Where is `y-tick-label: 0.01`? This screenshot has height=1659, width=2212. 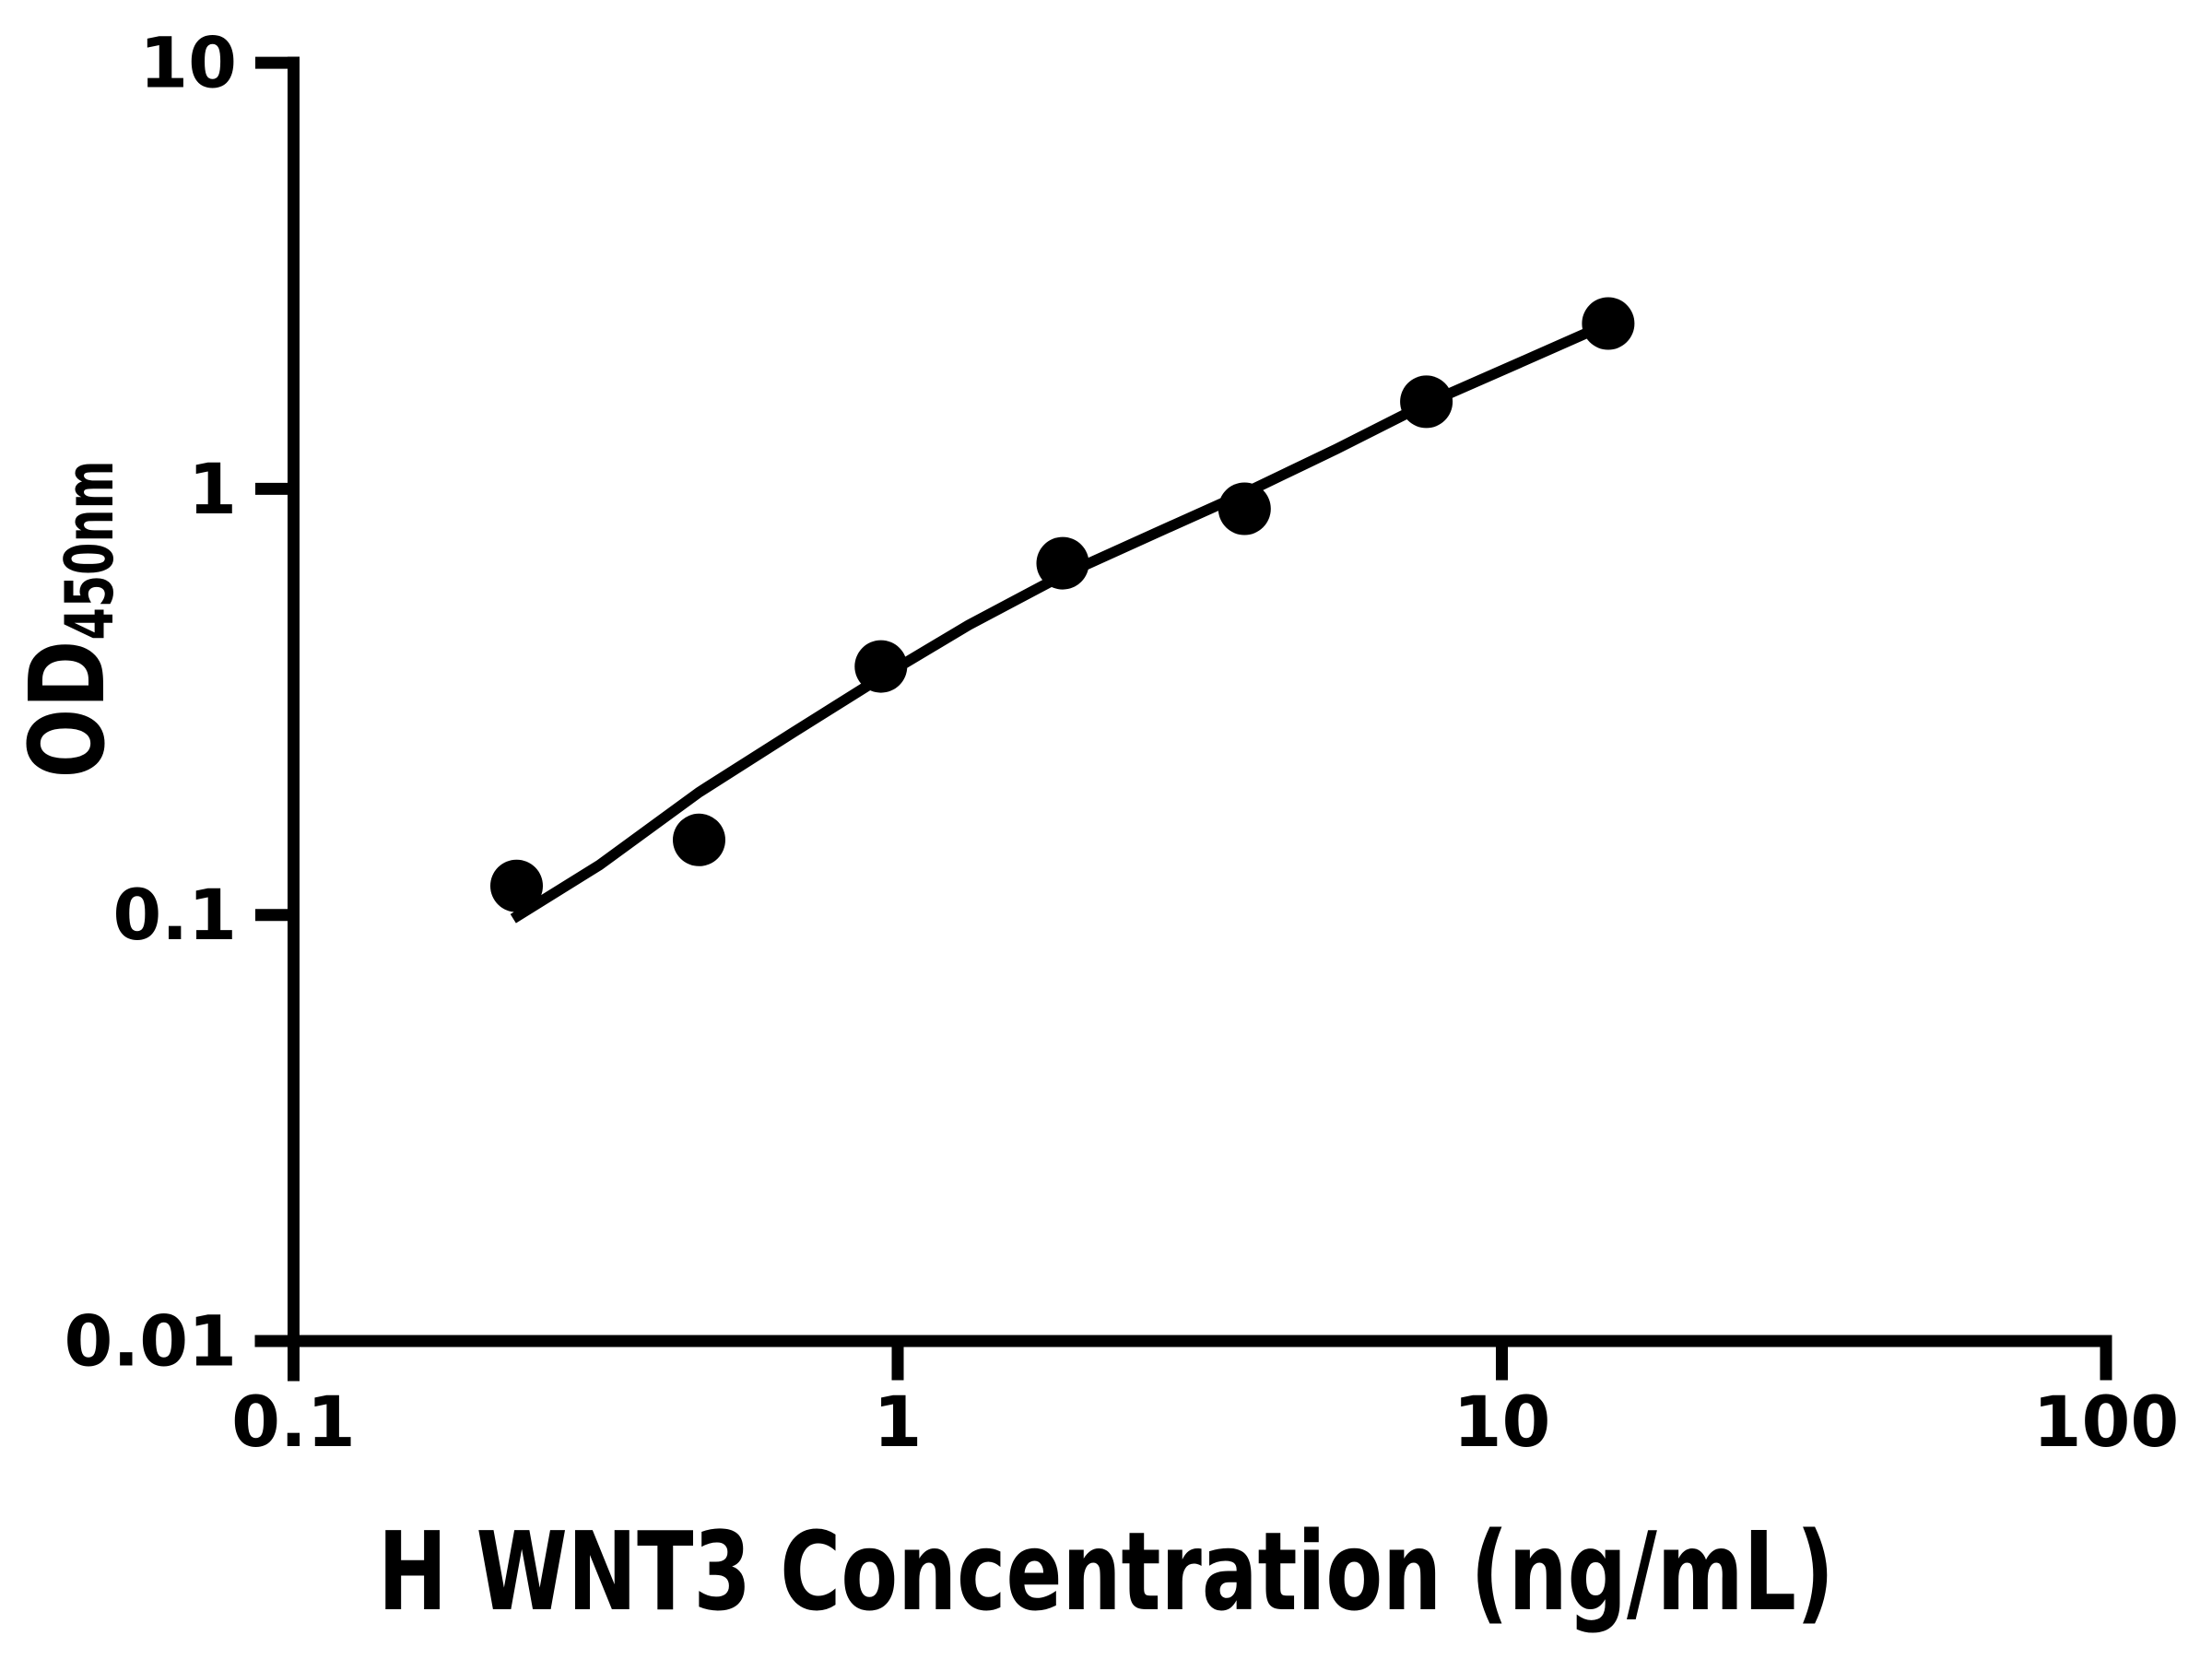
y-tick-label: 0.01 is located at coordinates (150, 1341).